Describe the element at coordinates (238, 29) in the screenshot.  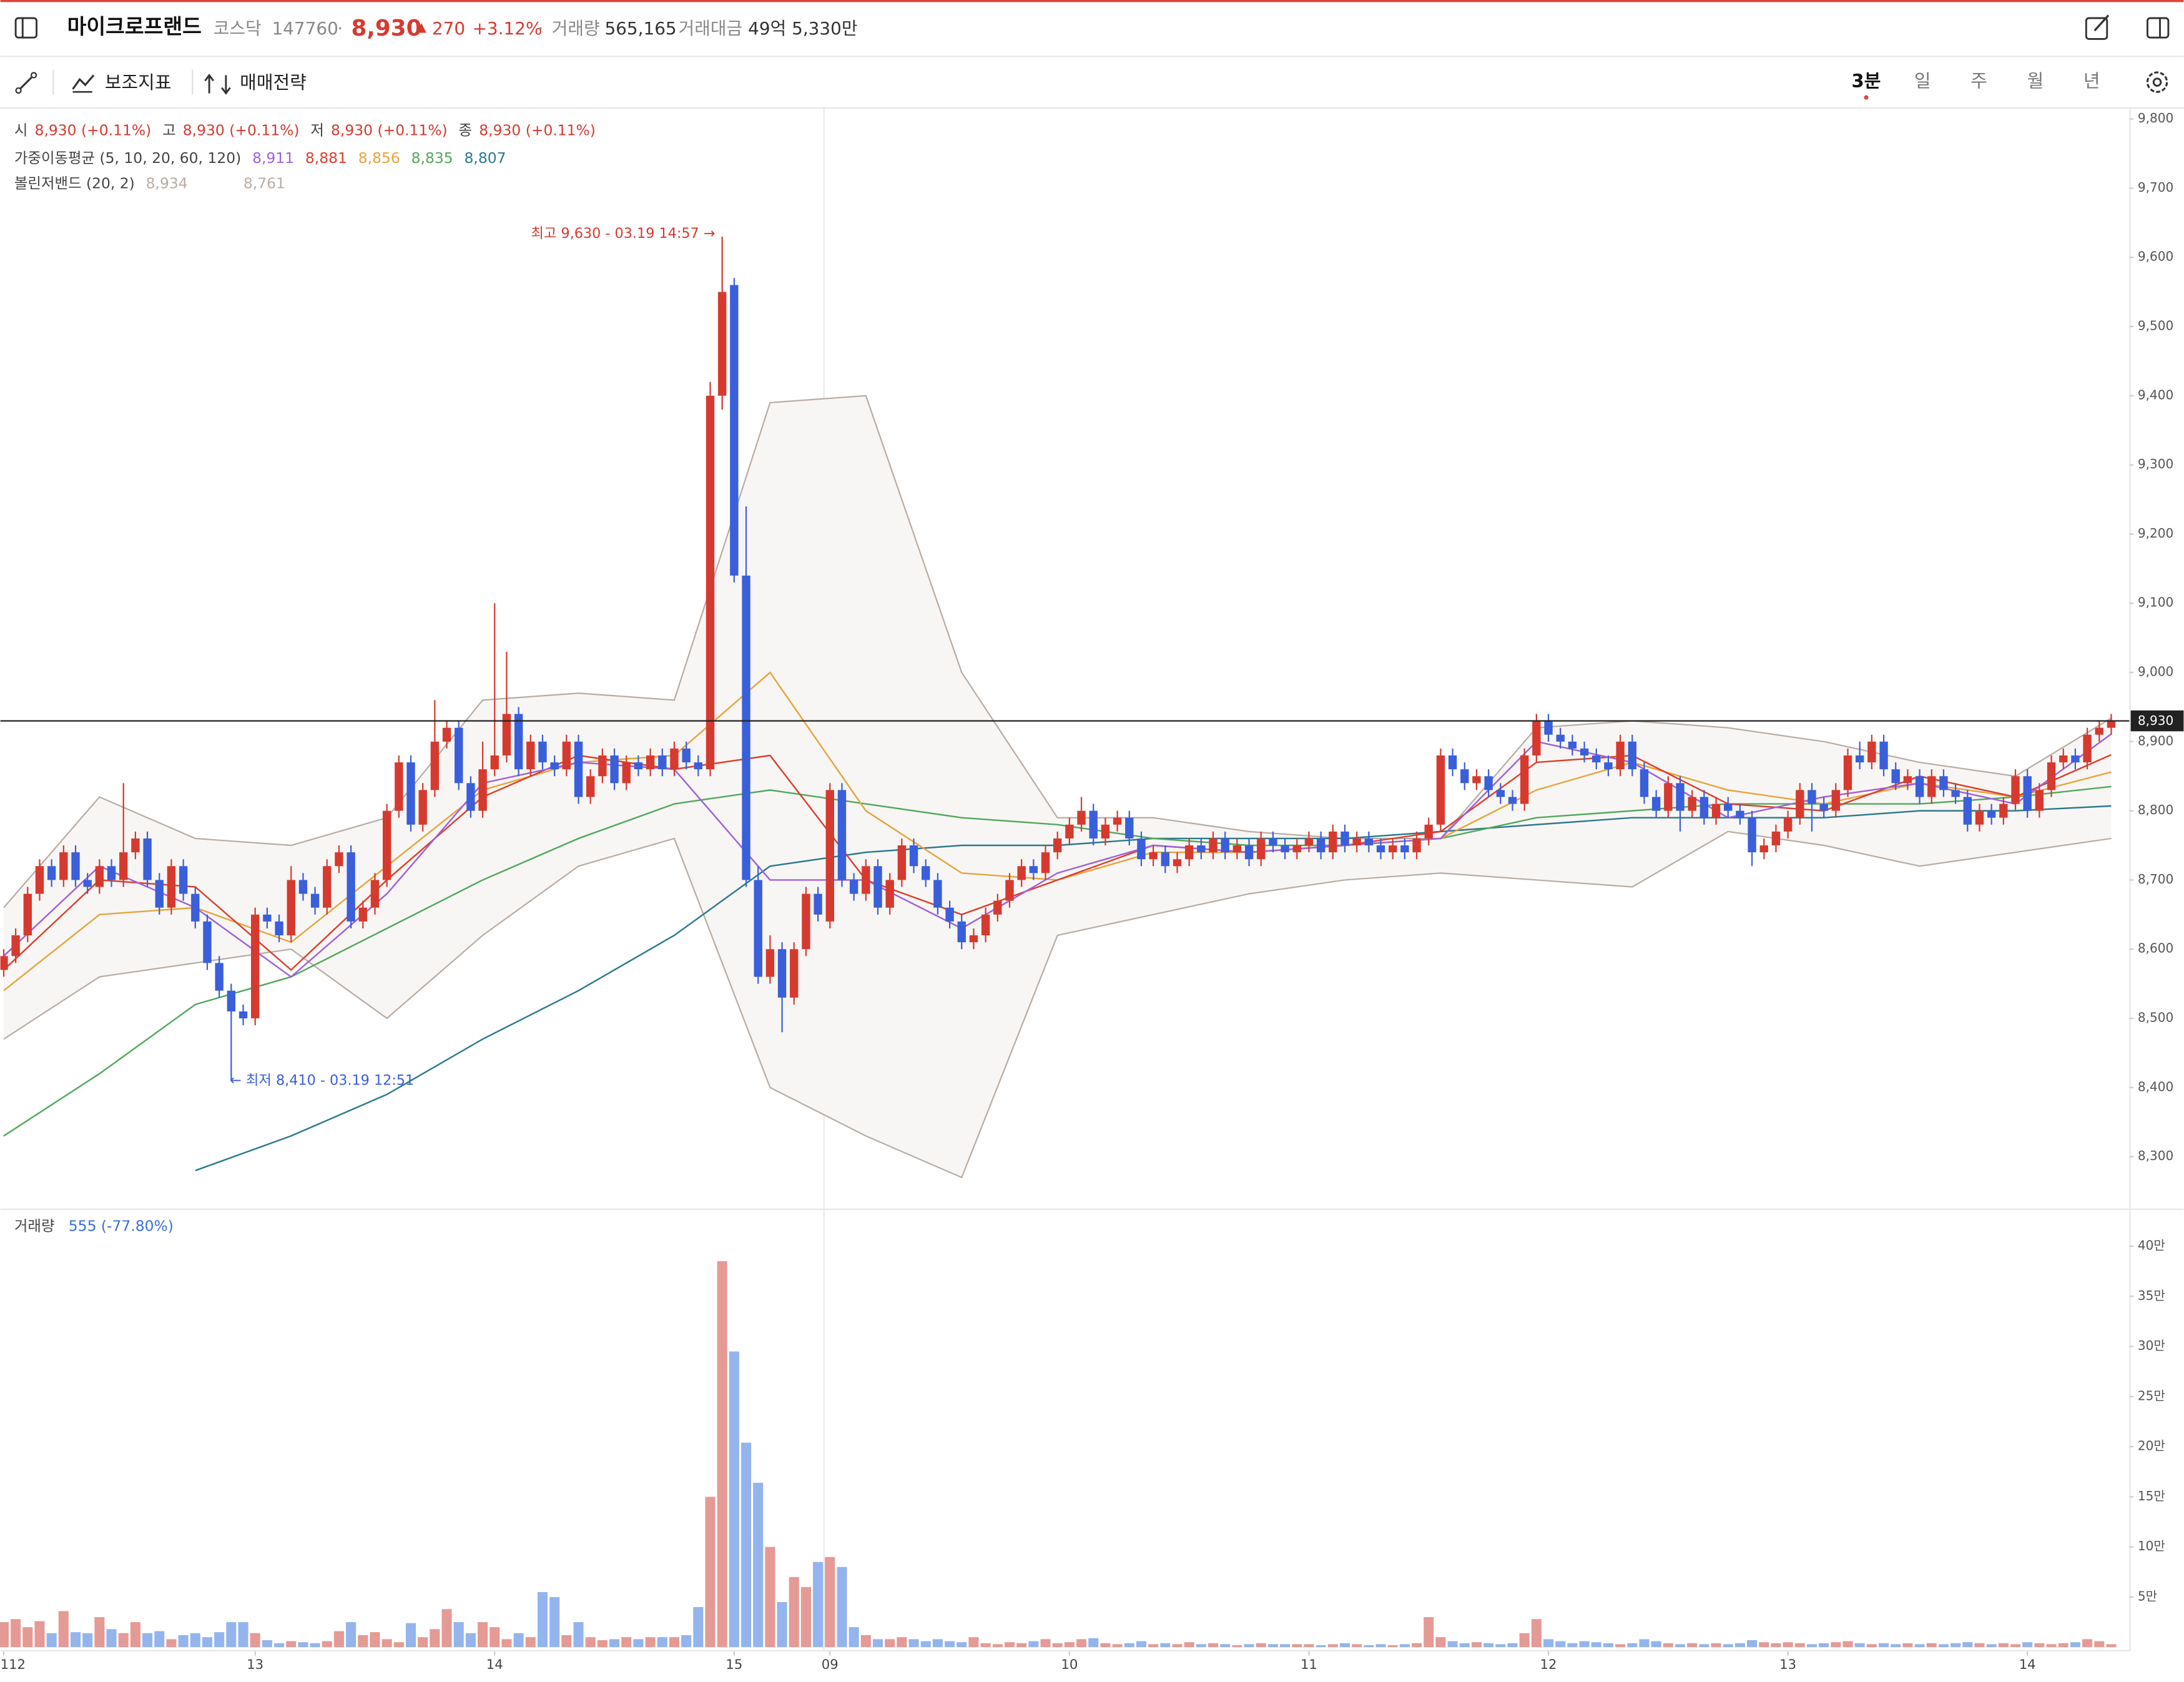
I see `market: 코스닥` at that location.